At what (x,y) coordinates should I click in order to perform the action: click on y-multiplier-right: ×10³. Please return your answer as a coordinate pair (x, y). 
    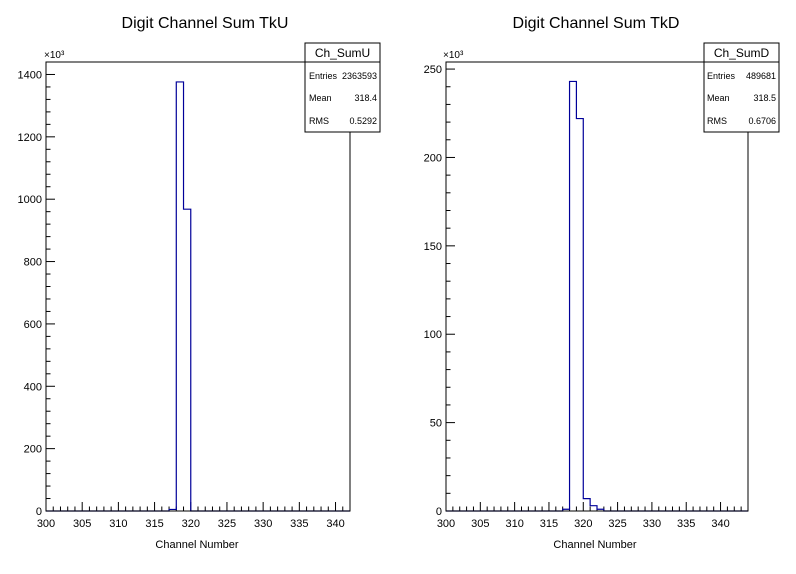
    Looking at the image, I should click on (453, 55).